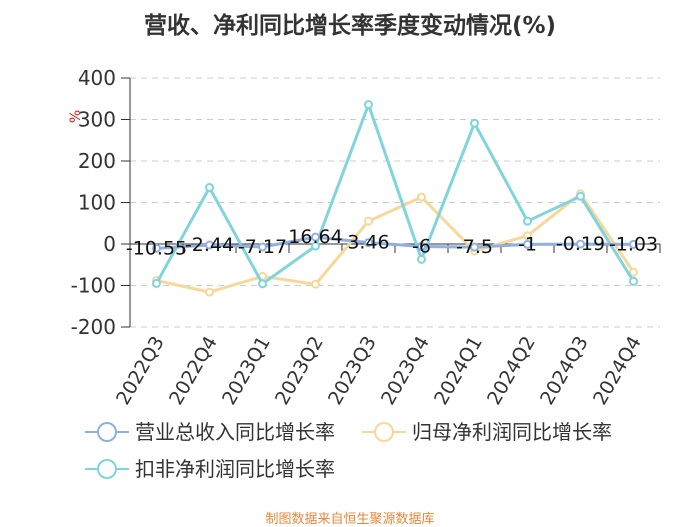 The height and width of the screenshot is (527, 700). What do you see at coordinates (299, 371) in the screenshot?
I see `x-tick-label: 2023Q2` at bounding box center [299, 371].